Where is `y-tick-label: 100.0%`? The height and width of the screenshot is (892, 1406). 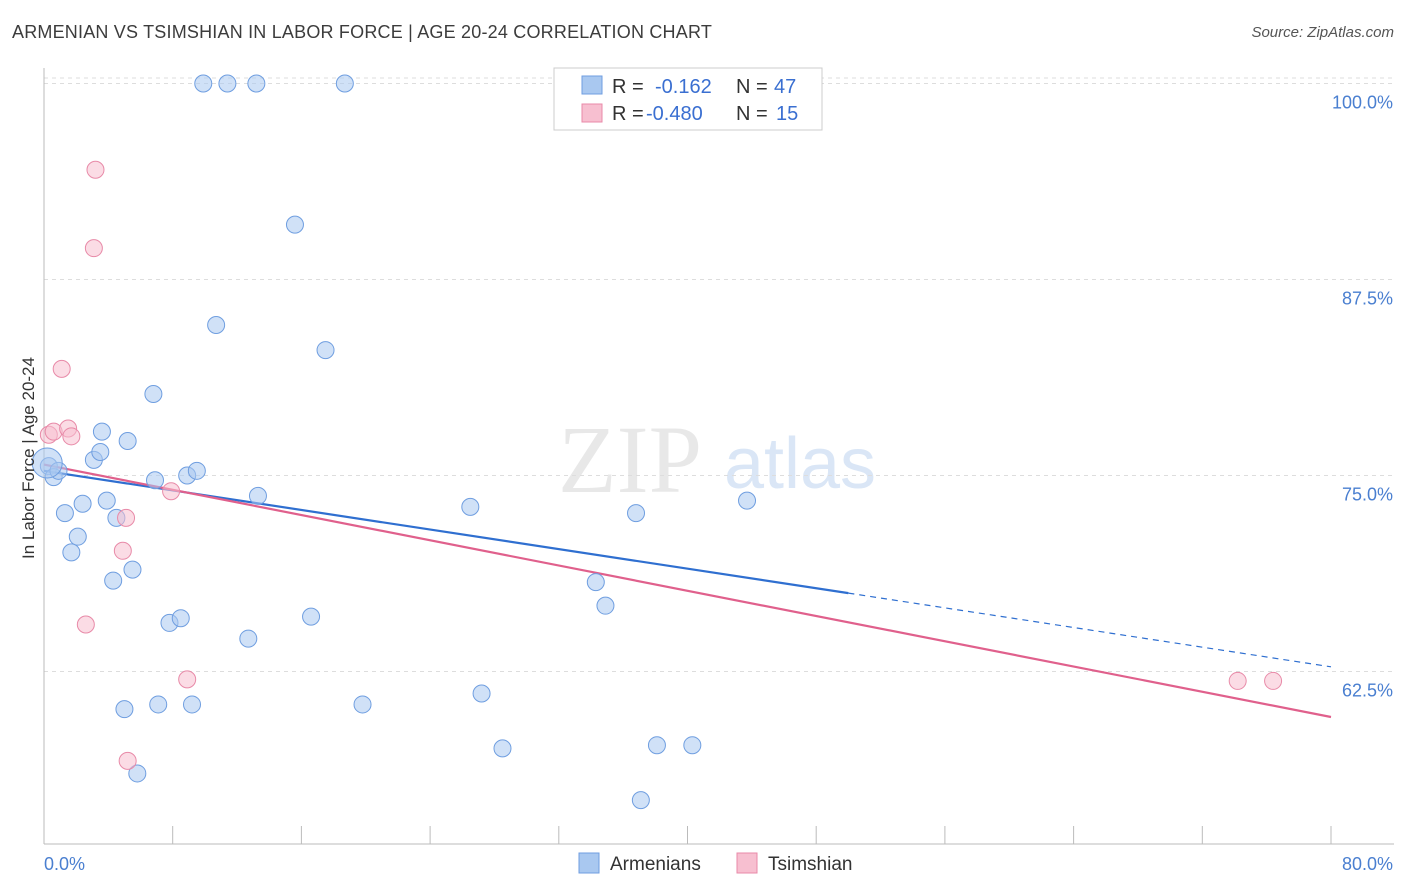
y-tick-label: 100.0% is located at coordinates (1362, 103).